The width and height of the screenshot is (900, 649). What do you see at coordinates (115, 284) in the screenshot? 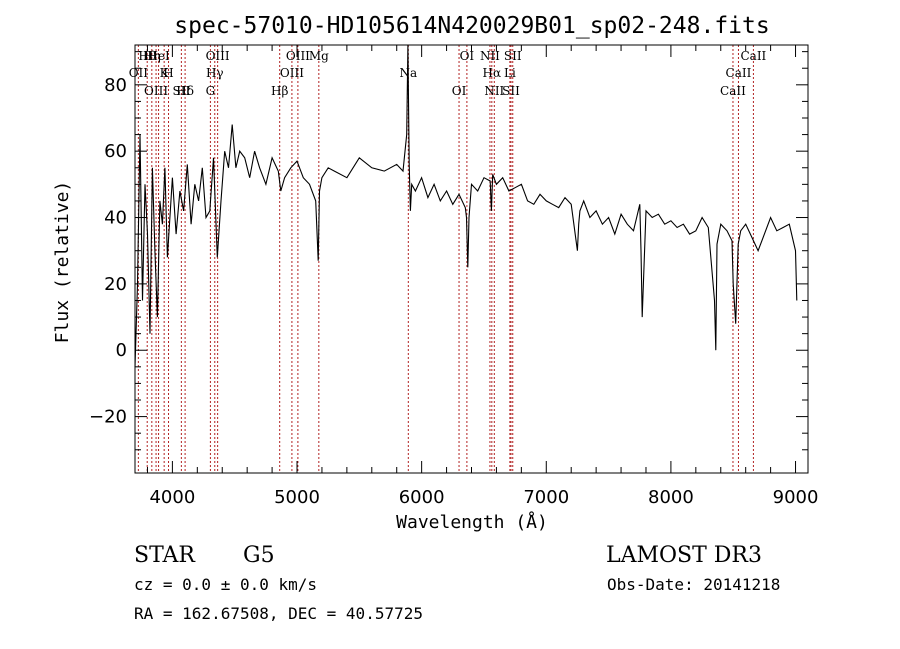
I see `y-tick-label: 20` at bounding box center [115, 284].